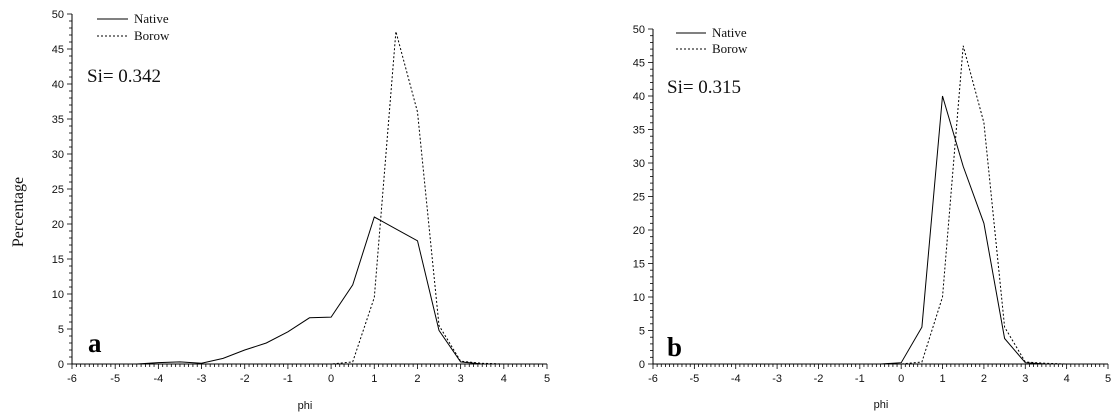 The height and width of the screenshot is (419, 1115). Describe the element at coordinates (18, 212) in the screenshot. I see `y-axis-label: Percentage` at that location.